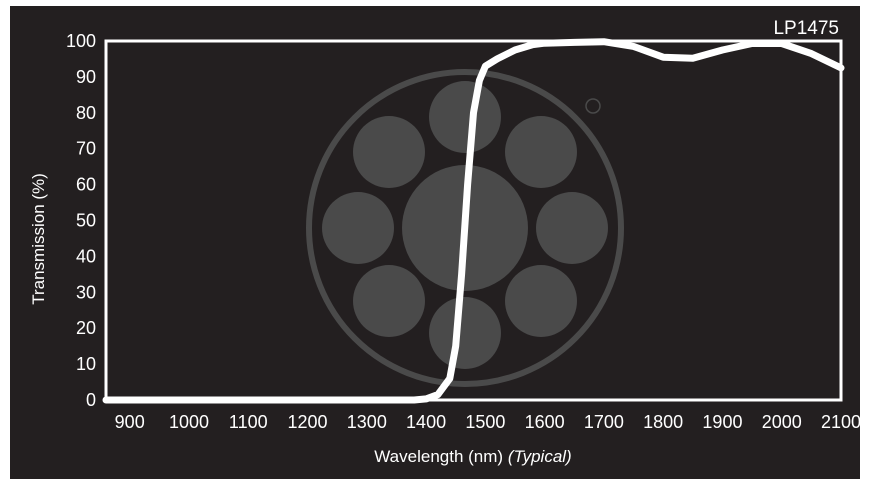  I want to click on x-tick-label: 1500, so click(485, 422).